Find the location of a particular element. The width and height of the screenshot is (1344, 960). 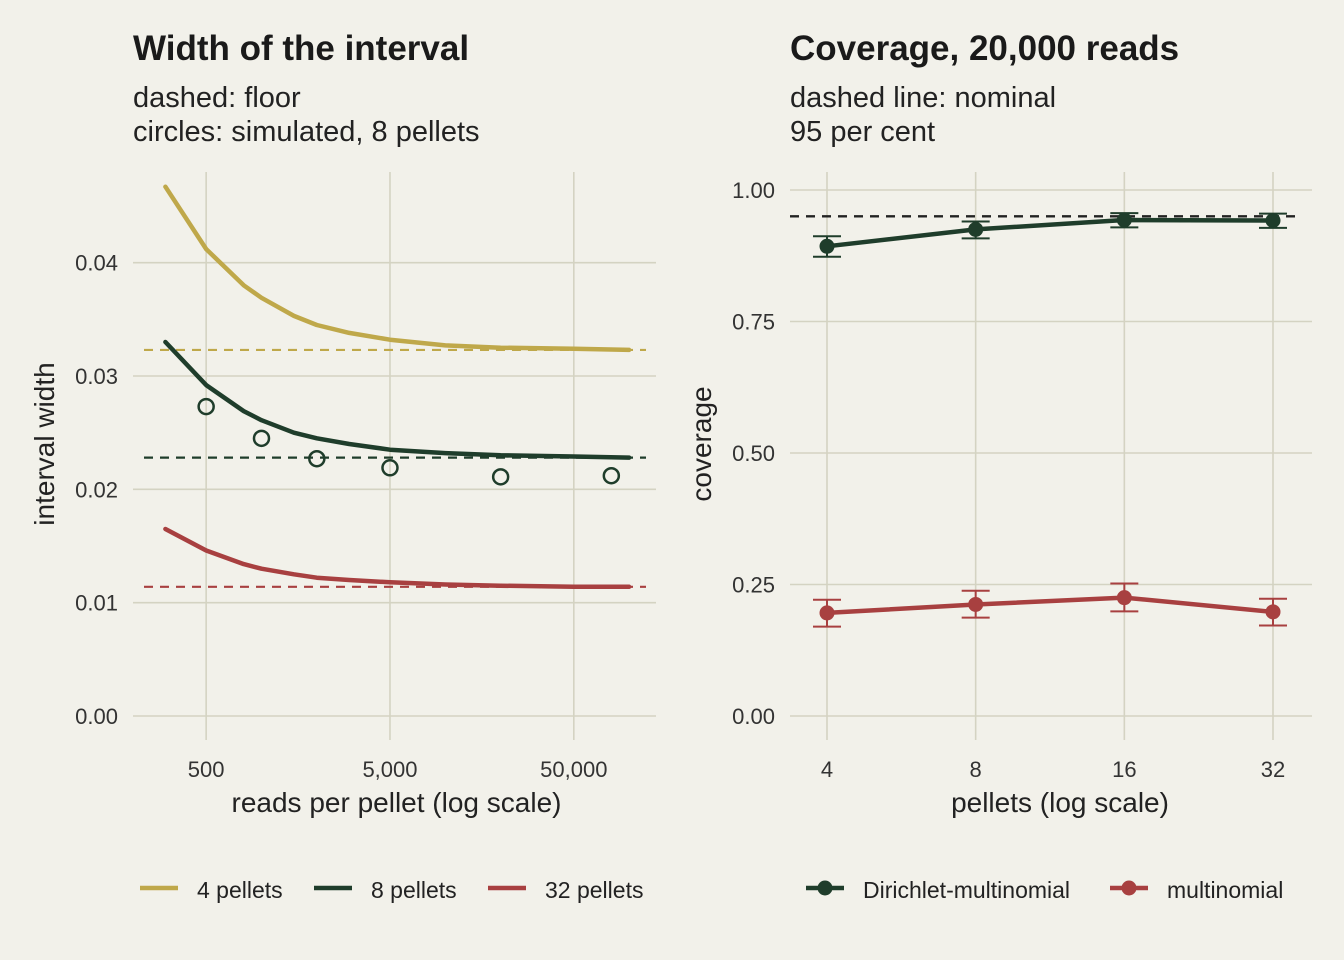

legend-item: 32 pellets is located at coordinates (565, 890).